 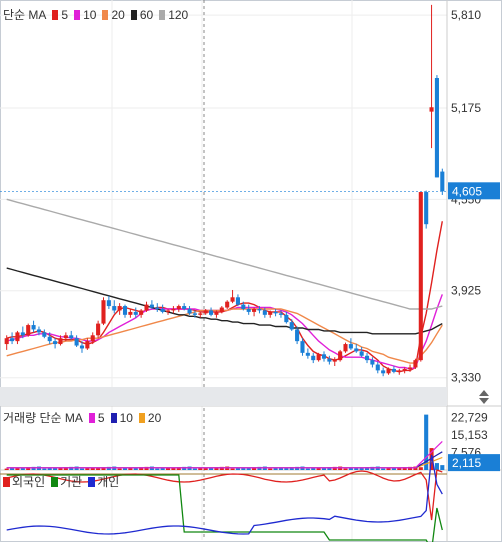 I want to click on ma120-swatch, so click(x=162, y=14).